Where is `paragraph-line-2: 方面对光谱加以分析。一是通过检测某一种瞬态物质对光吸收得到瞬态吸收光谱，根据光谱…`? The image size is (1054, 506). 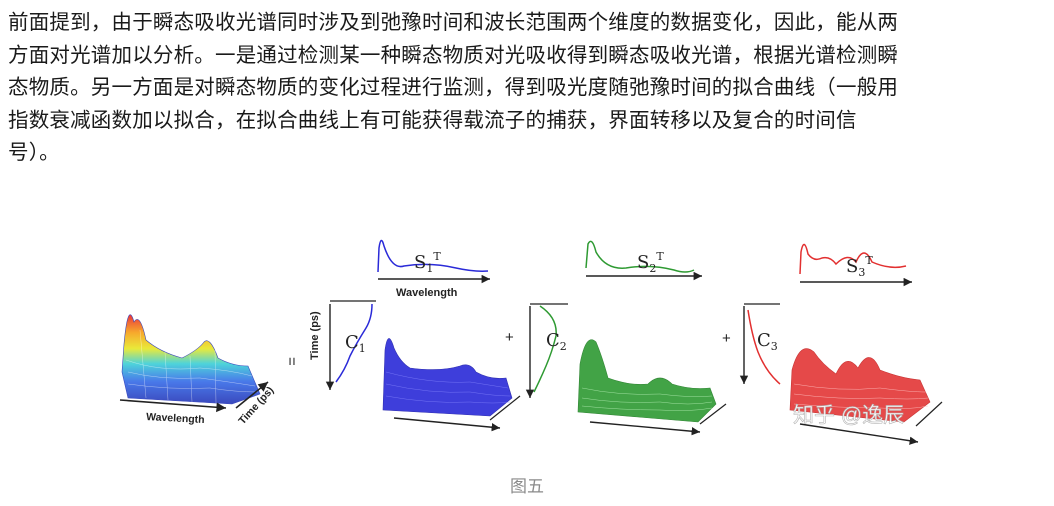 paragraph-line-2: 方面对光谱加以分析。一是通过检测某一种瞬态物质对光吸收得到瞬态吸收光谱，根据光谱… is located at coordinates (453, 54).